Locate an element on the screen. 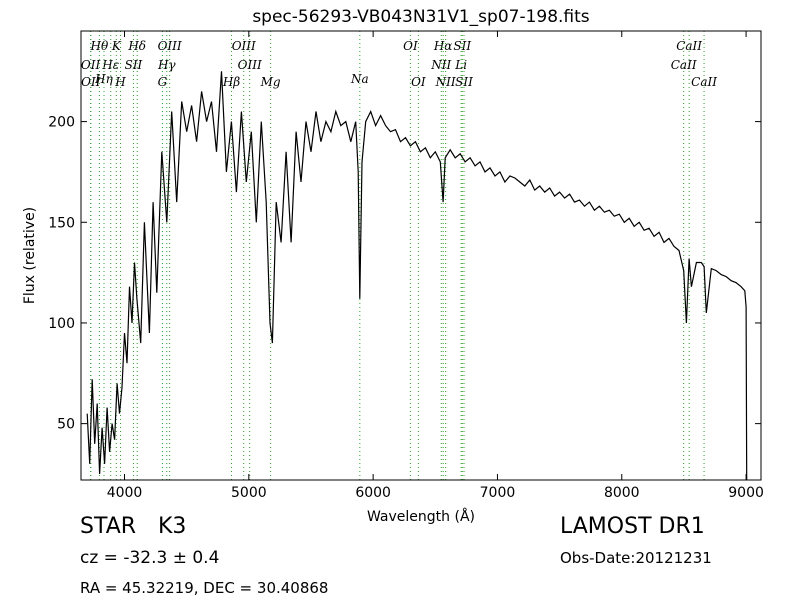  y-tick-label: 200 is located at coordinates (61, 123).